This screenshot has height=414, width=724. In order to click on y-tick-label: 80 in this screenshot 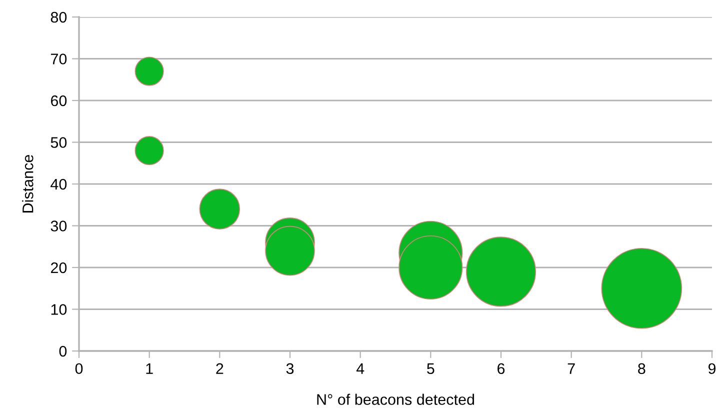, I will do `click(58, 17)`.